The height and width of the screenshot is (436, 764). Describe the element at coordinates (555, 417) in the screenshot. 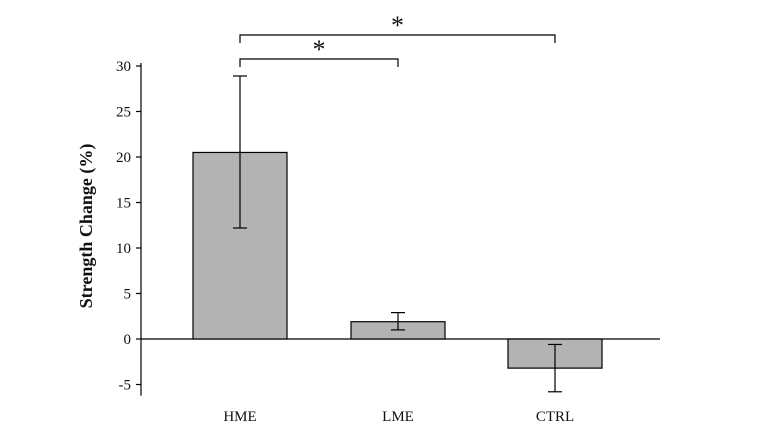

I see `x-category-label: CTRL` at that location.